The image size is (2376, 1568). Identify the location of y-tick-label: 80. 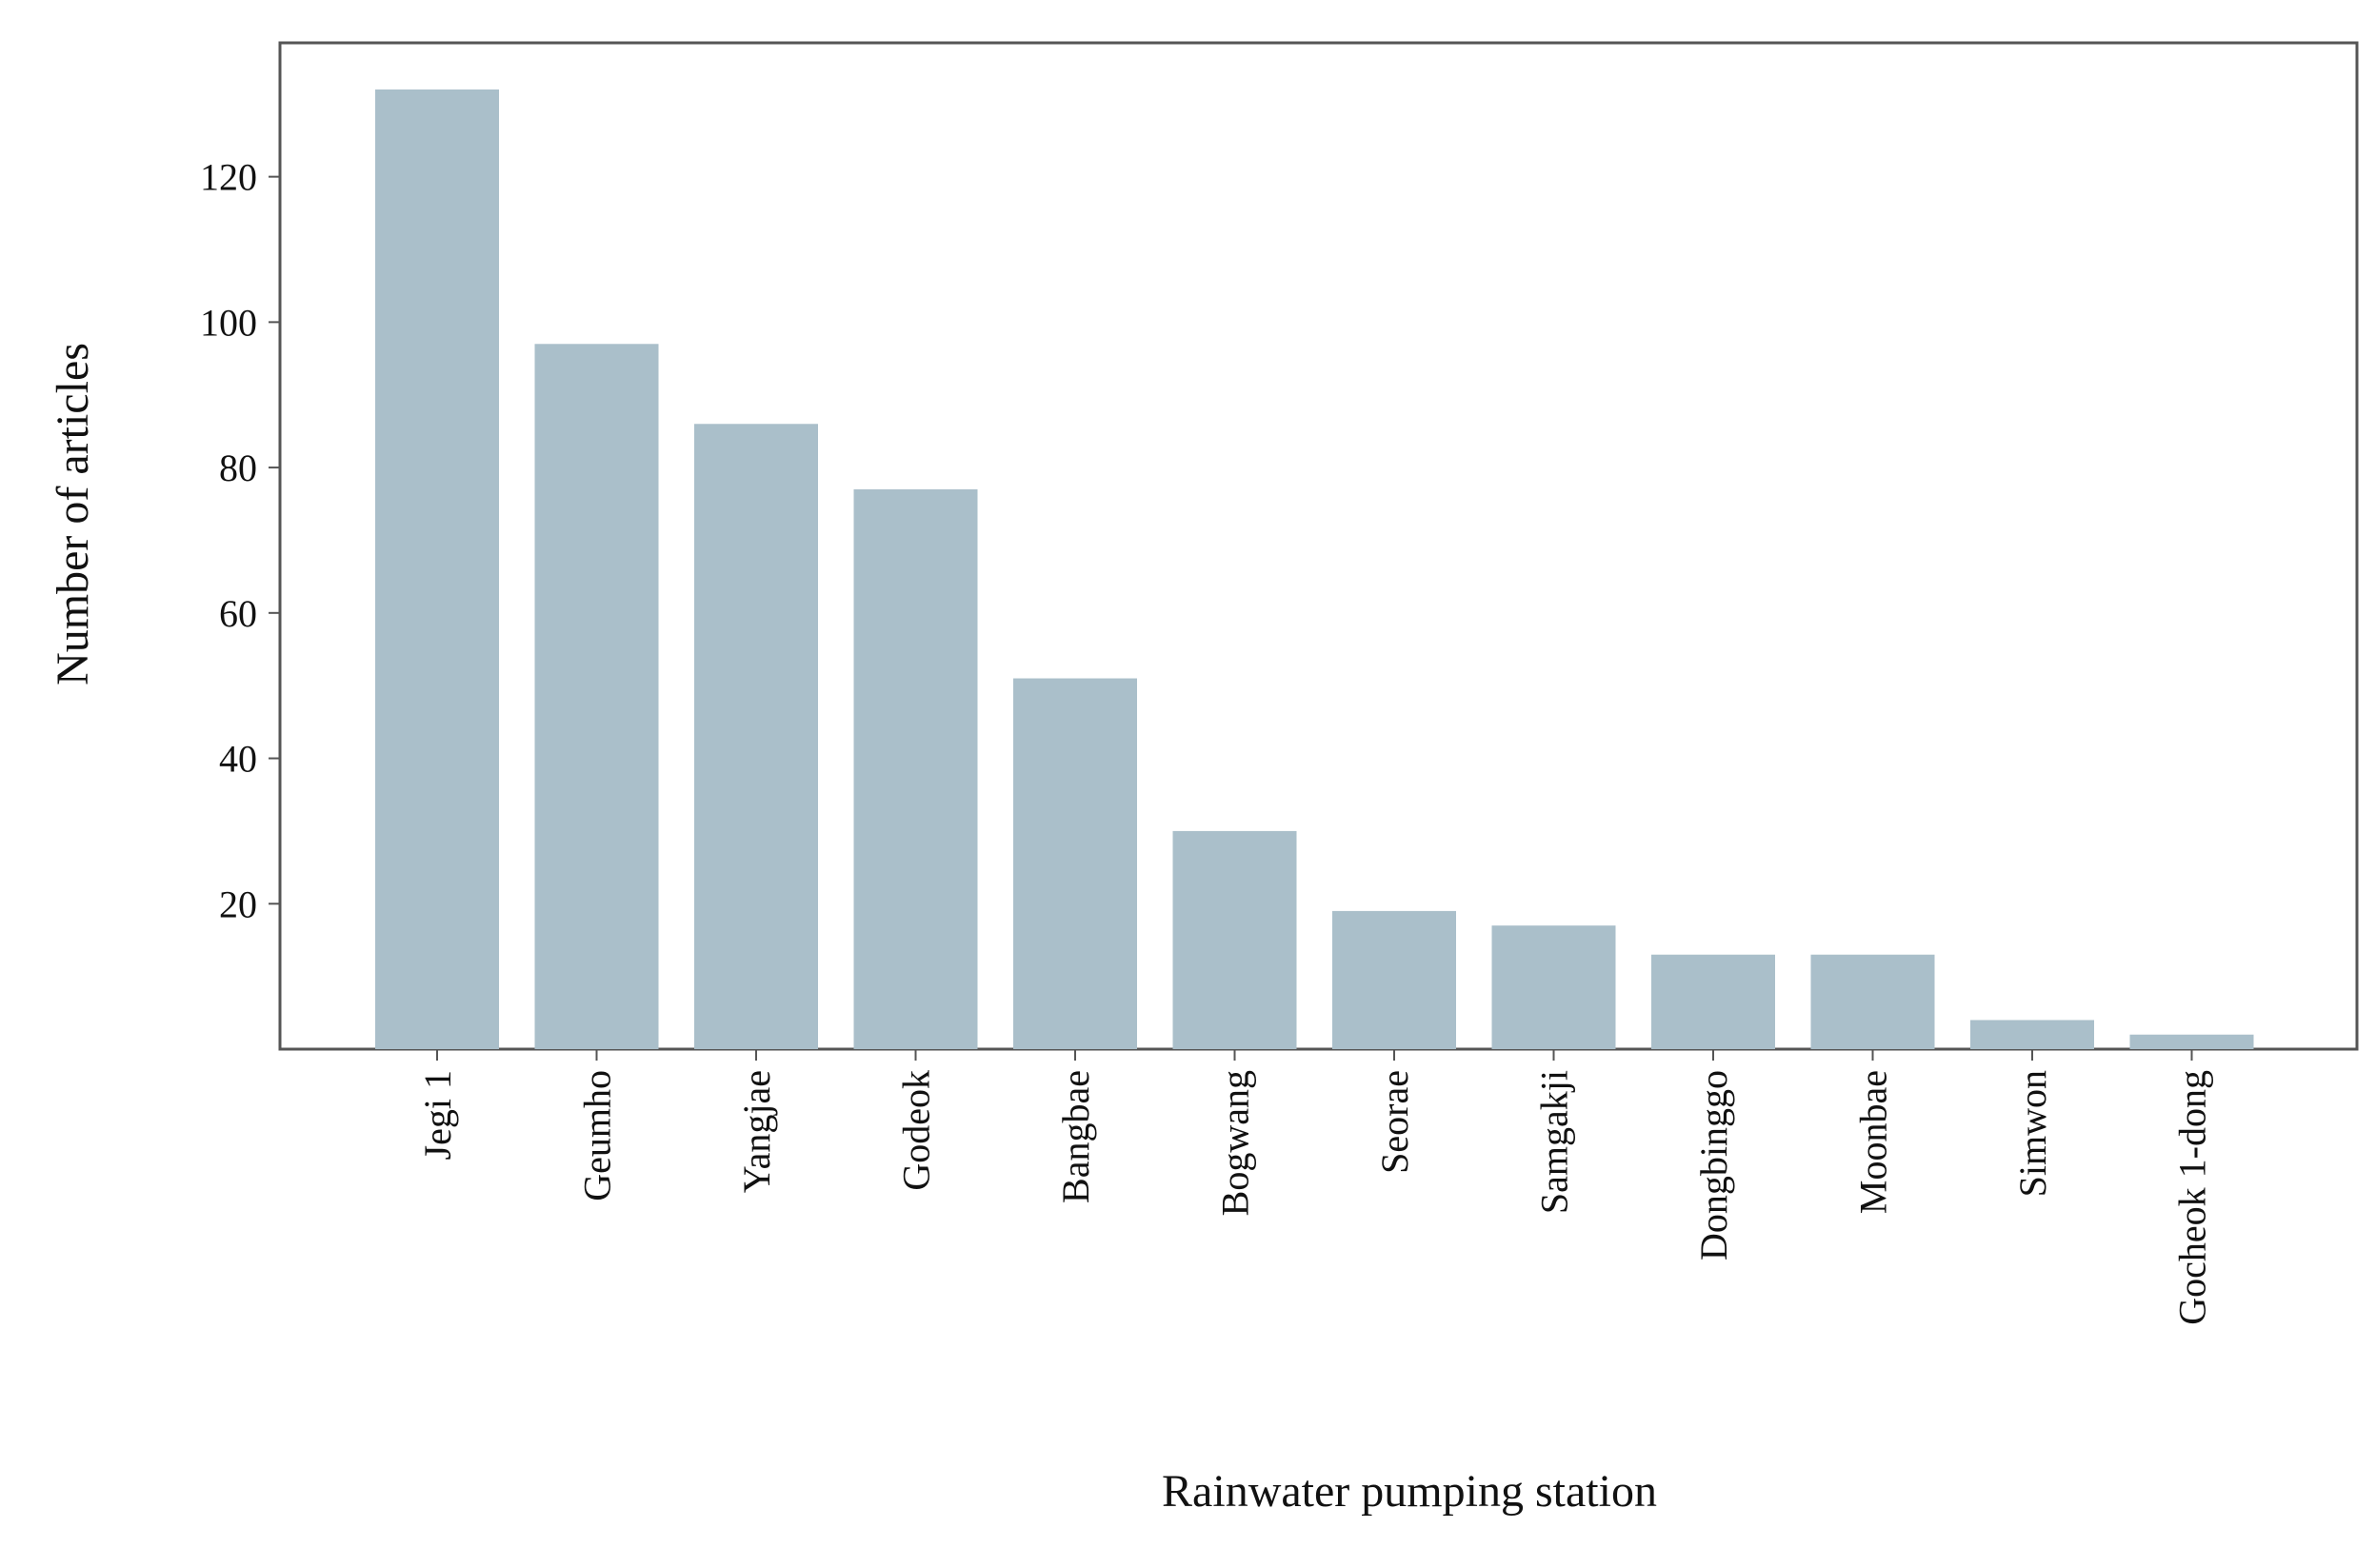
(238, 468).